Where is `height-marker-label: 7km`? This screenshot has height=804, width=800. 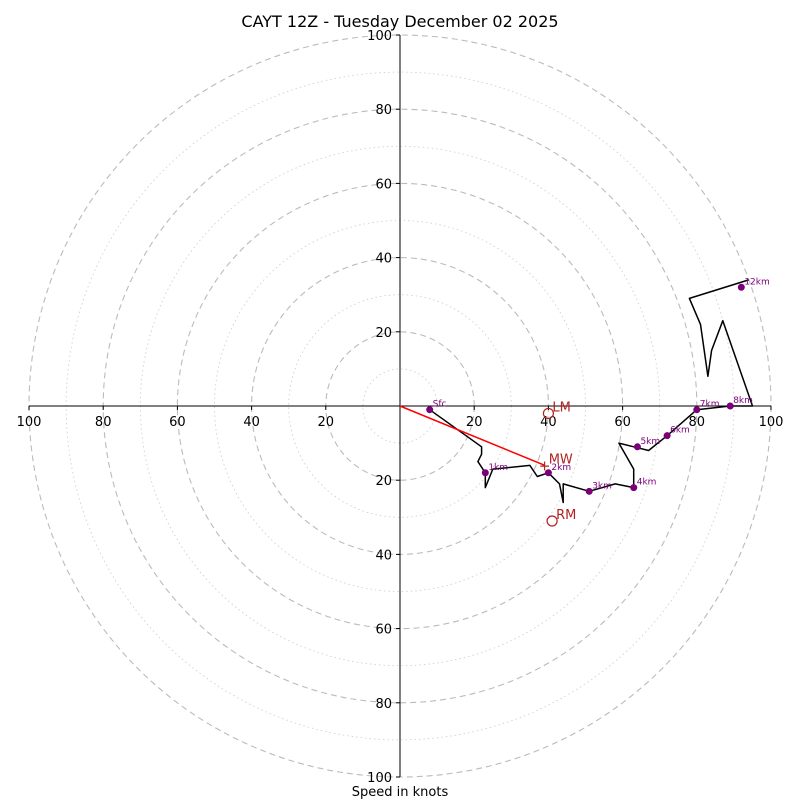 height-marker-label: 7km is located at coordinates (710, 405).